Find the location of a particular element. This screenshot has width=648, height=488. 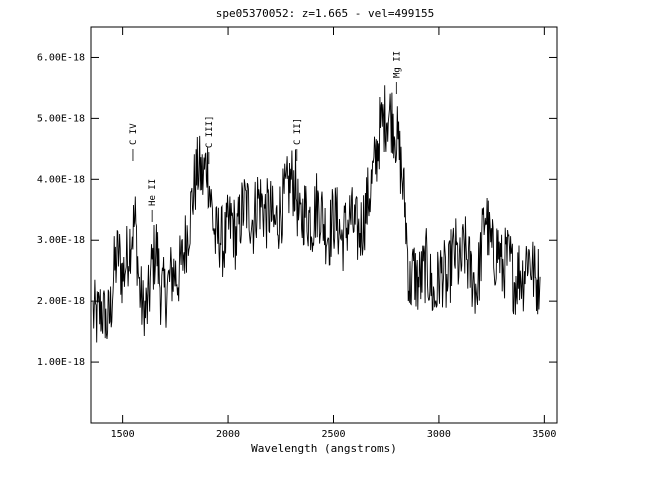

y-tick-label: 6.00E-18 is located at coordinates (61, 57).